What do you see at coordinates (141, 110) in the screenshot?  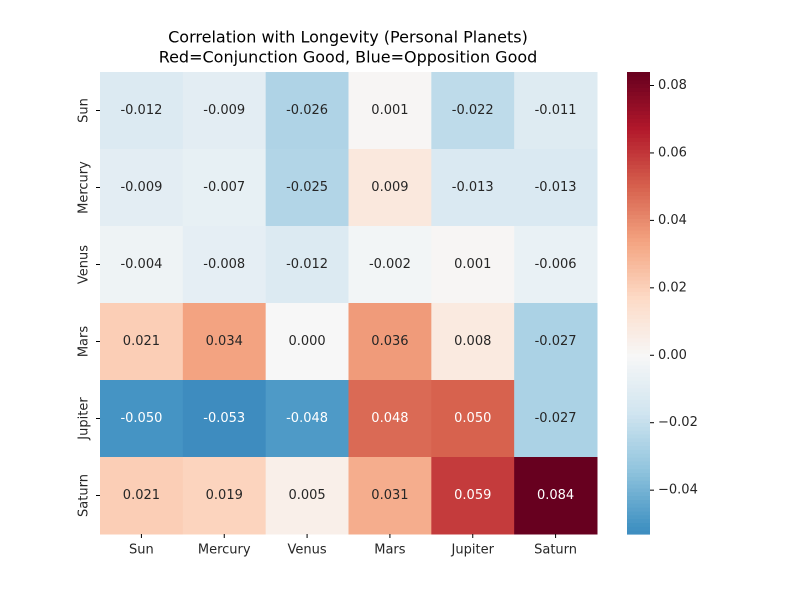 I see `cell-label: -0.012` at bounding box center [141, 110].